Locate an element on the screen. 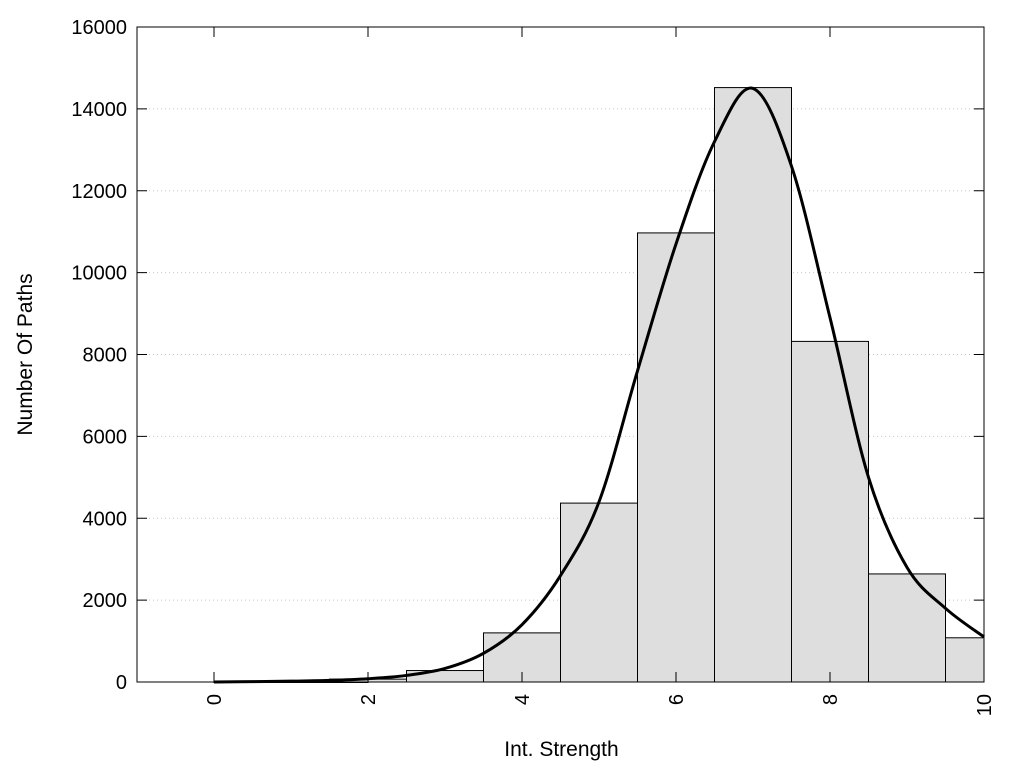 This screenshot has width=1024, height=768. x-tick-label: 8 is located at coordinates (831, 699).